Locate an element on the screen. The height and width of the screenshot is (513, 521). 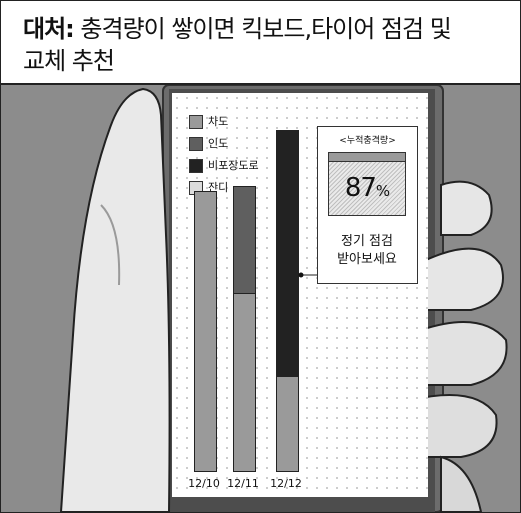
impact-percent-number: 87 is located at coordinates (360, 188).